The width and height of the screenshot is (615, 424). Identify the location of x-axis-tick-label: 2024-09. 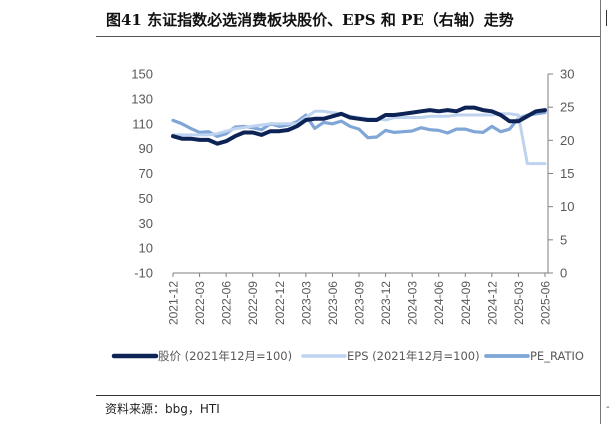
(466, 303).